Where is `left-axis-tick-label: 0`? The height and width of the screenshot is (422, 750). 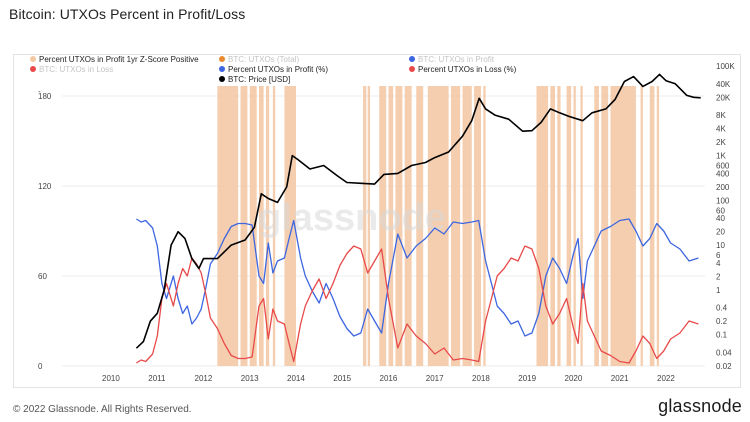
left-axis-tick-label: 0 is located at coordinates (40, 366).